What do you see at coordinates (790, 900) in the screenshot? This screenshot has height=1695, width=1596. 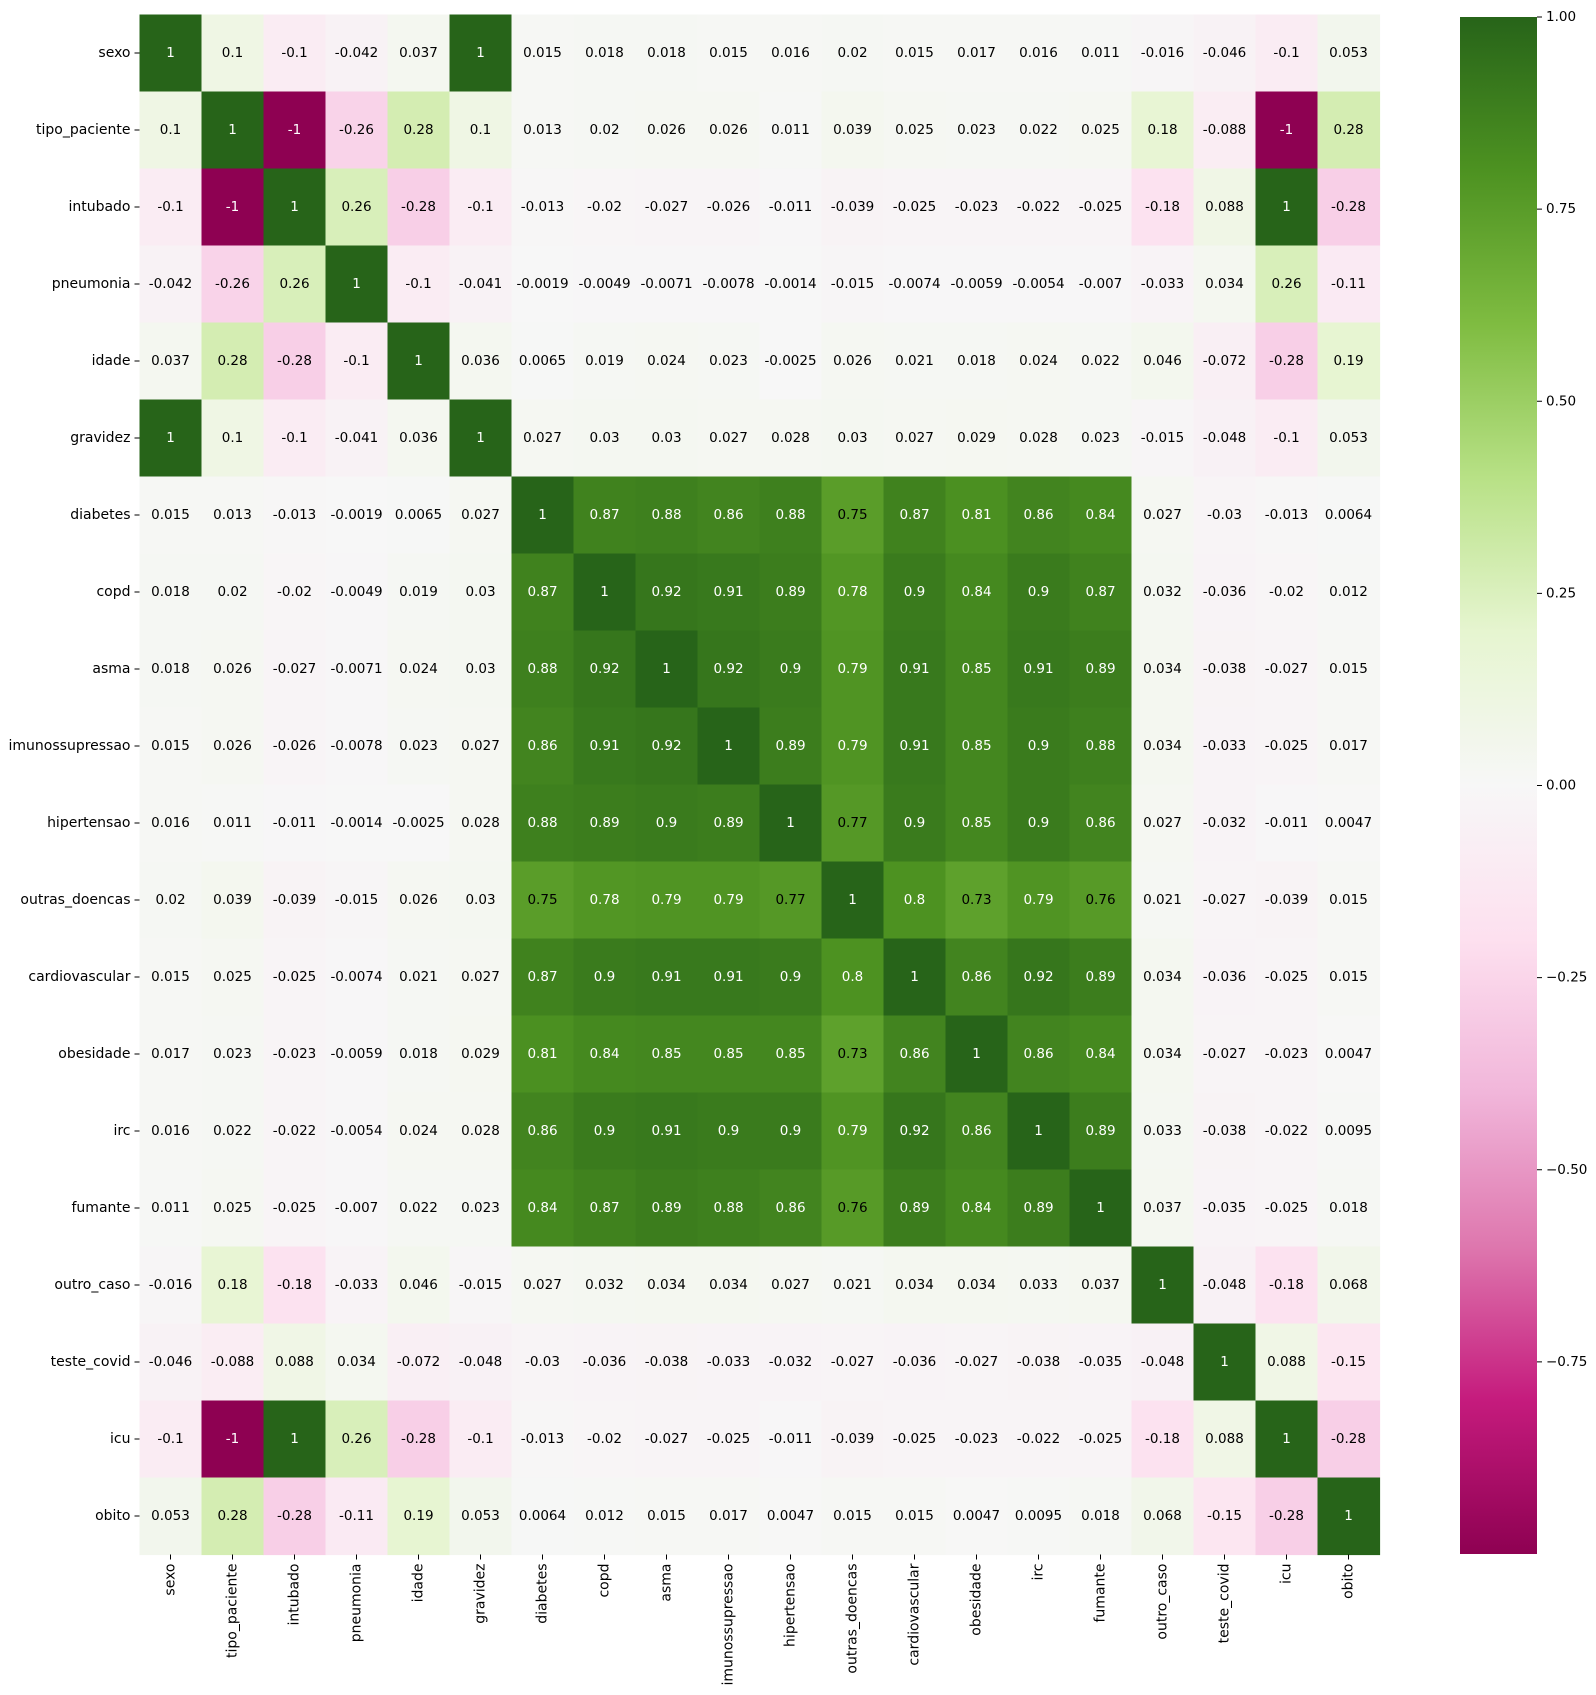 I see `cell-value-label: 0.77` at bounding box center [790, 900].